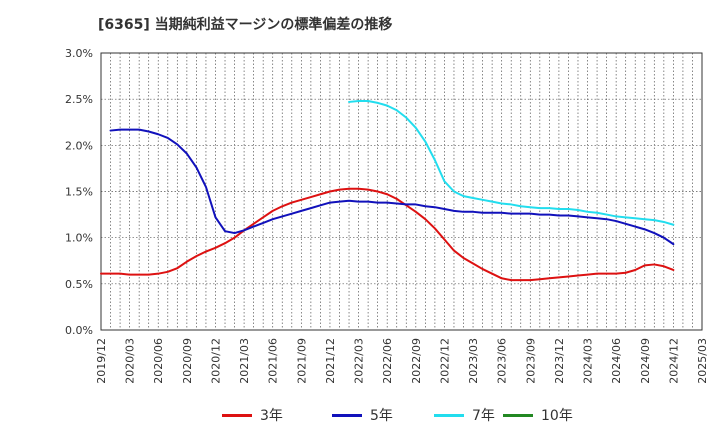 Image resolution: width=720 pixels, height=440 pixels. What do you see at coordinates (444, 361) in the screenshot?
I see `x-tick-label: 2022/12` at bounding box center [444, 361].